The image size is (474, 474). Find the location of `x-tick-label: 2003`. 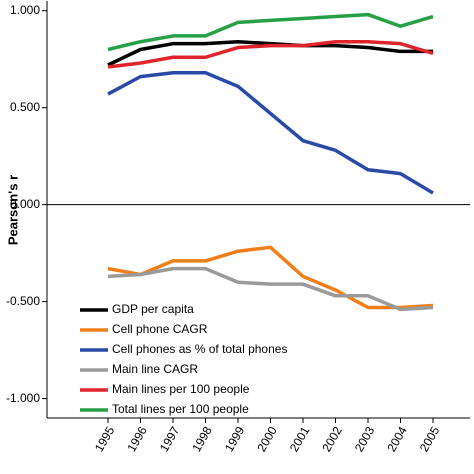

x-tick-label: 2003 is located at coordinates (365, 439).